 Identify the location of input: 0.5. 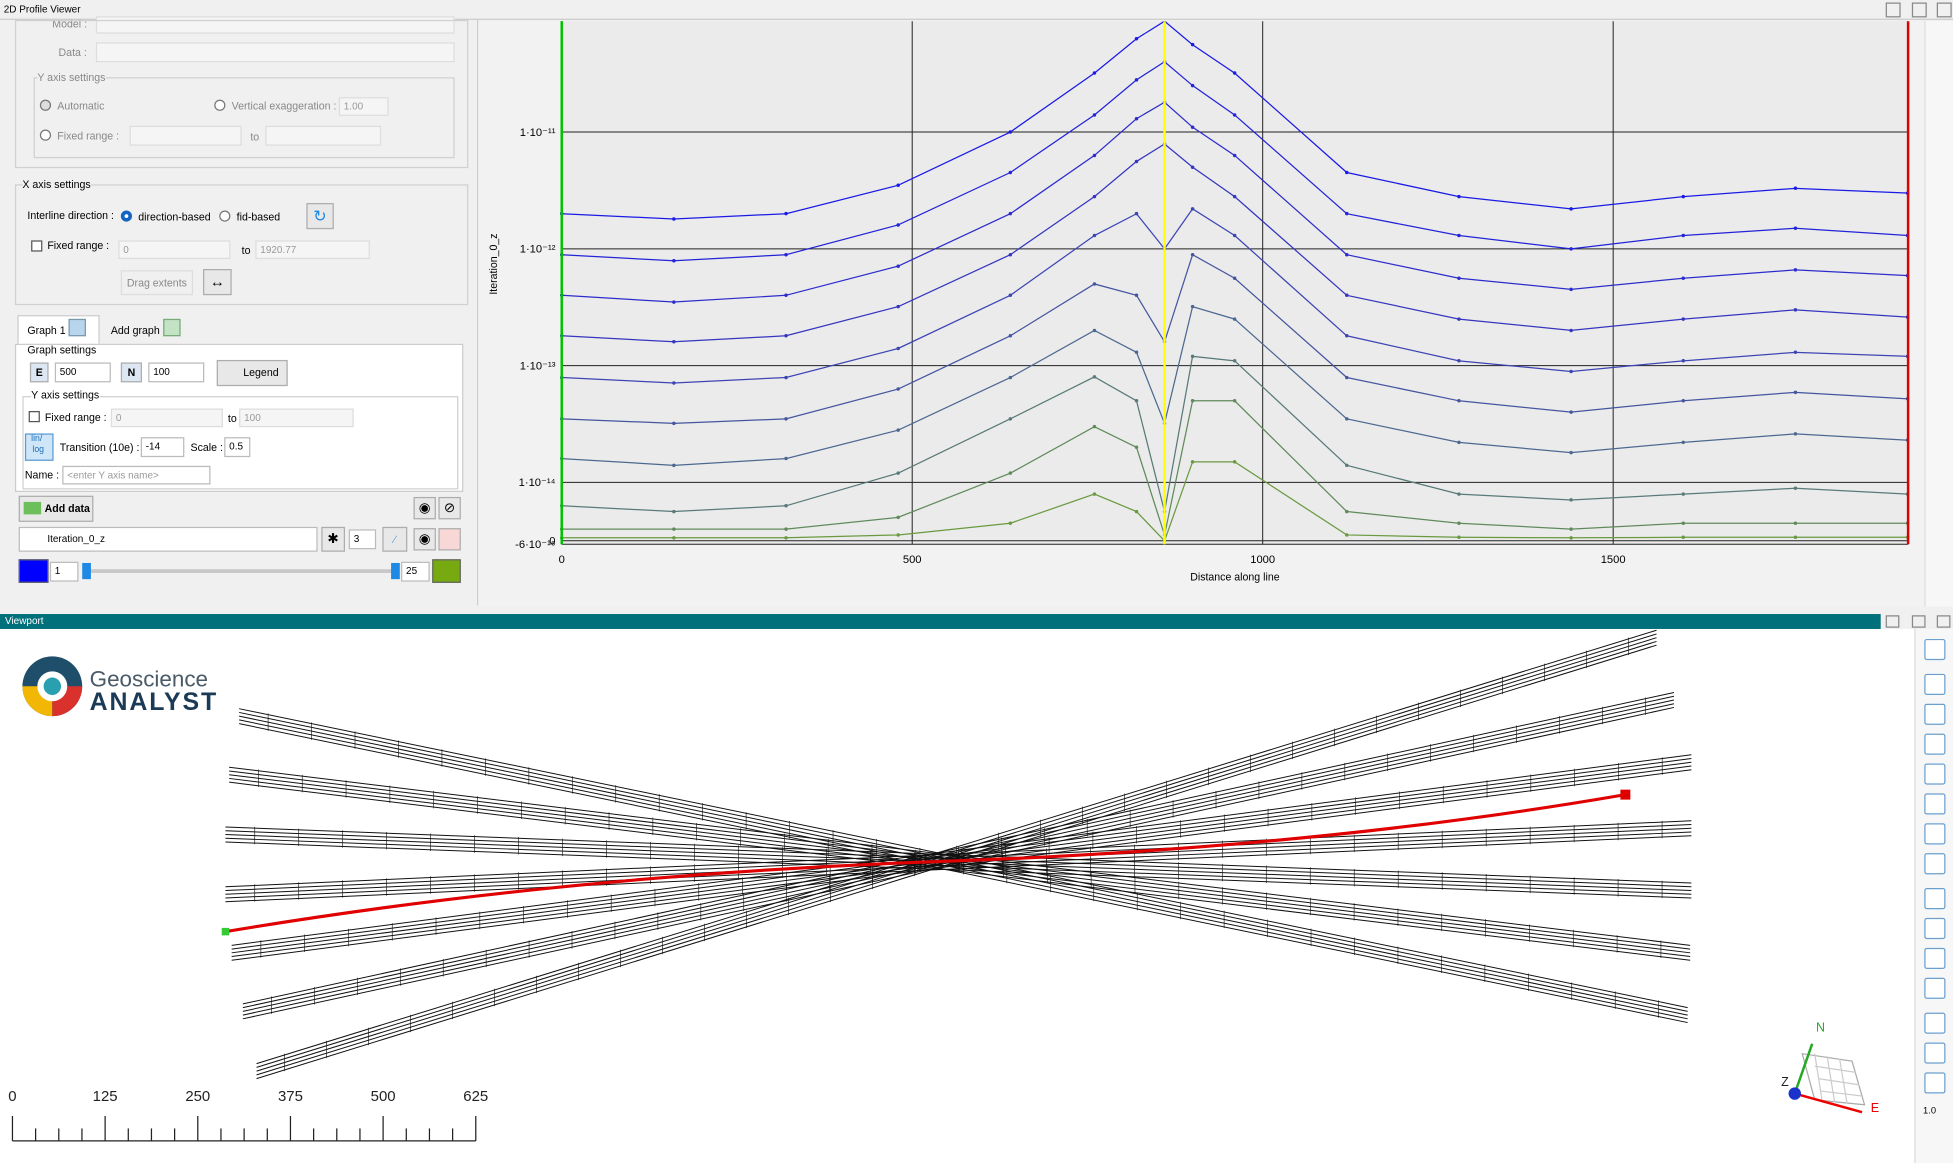
(237, 447).